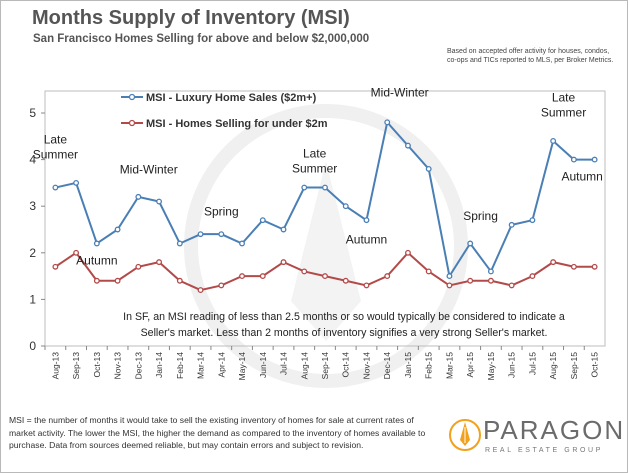  What do you see at coordinates (595, 365) in the screenshot?
I see `x-tick-label: Oct-15` at bounding box center [595, 365].